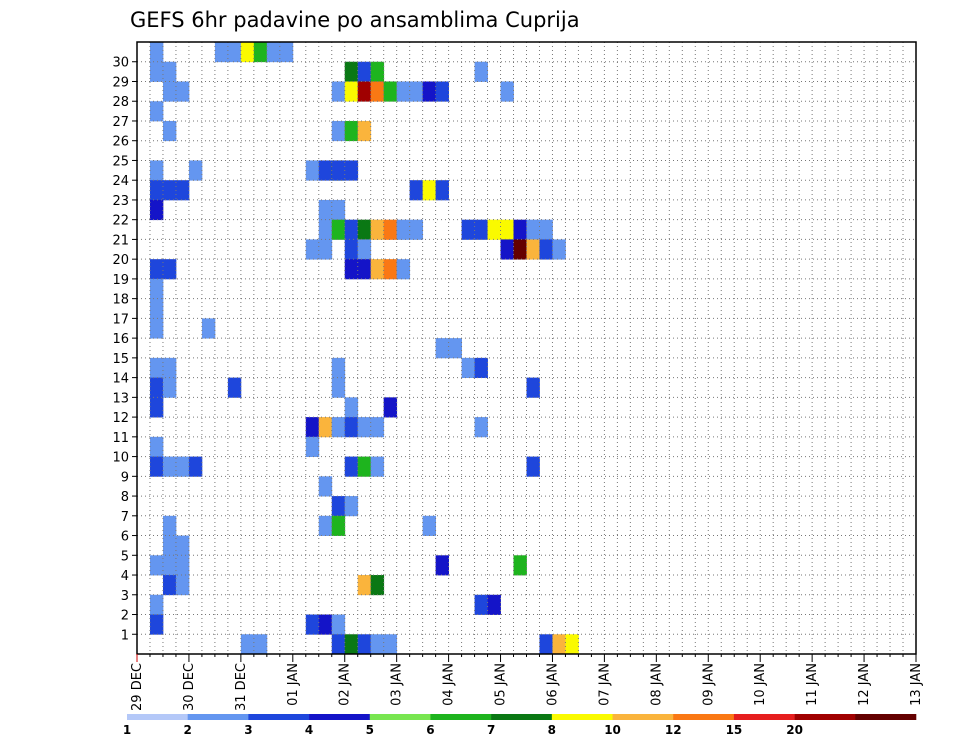 This screenshot has width=960, height=742. I want to click on y-tick-label-12: 12, so click(120, 418).